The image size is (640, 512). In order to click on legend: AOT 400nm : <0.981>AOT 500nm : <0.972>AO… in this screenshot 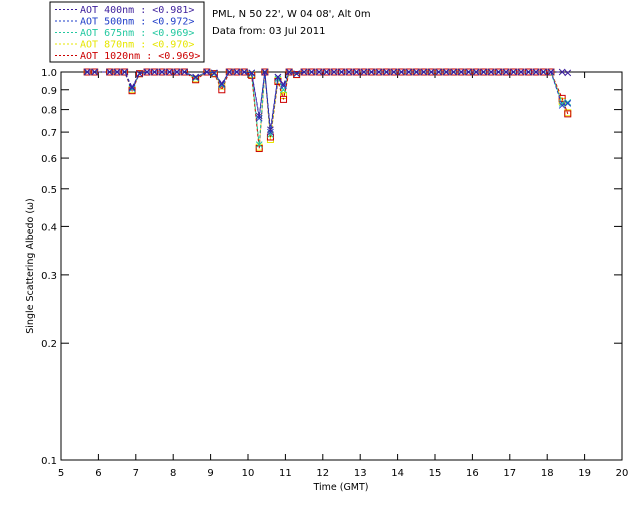, I will do `click(127, 32)`.